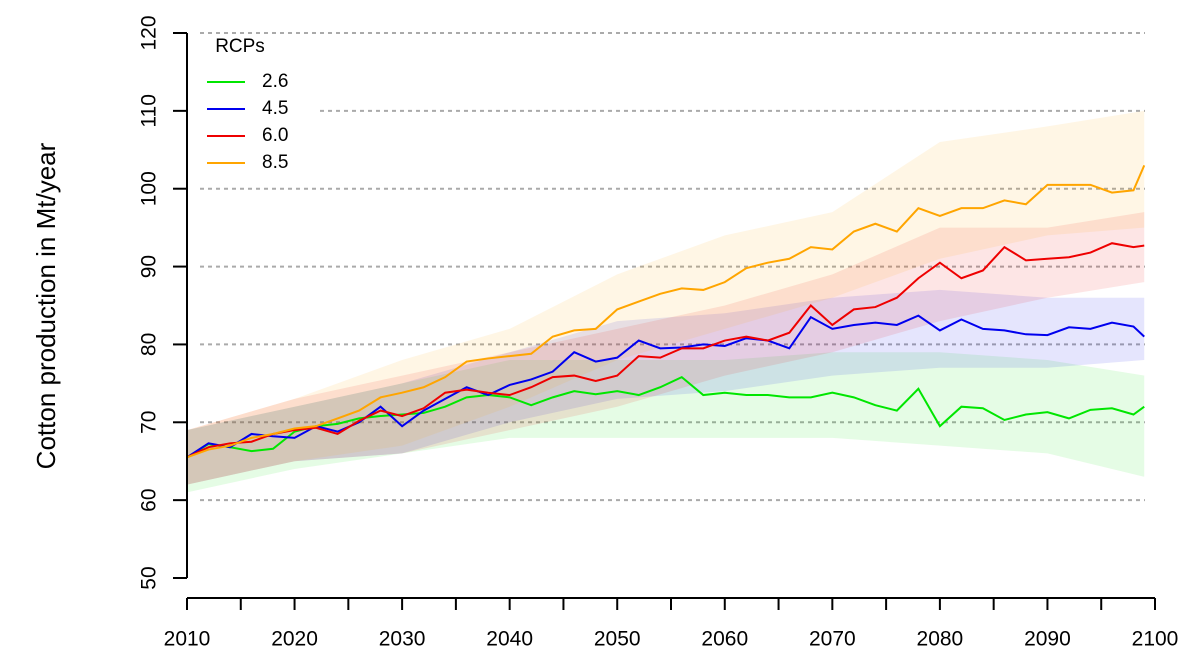 This screenshot has height=656, width=1186. Describe the element at coordinates (275, 135) in the screenshot. I see `legend-label: 6.0` at that location.